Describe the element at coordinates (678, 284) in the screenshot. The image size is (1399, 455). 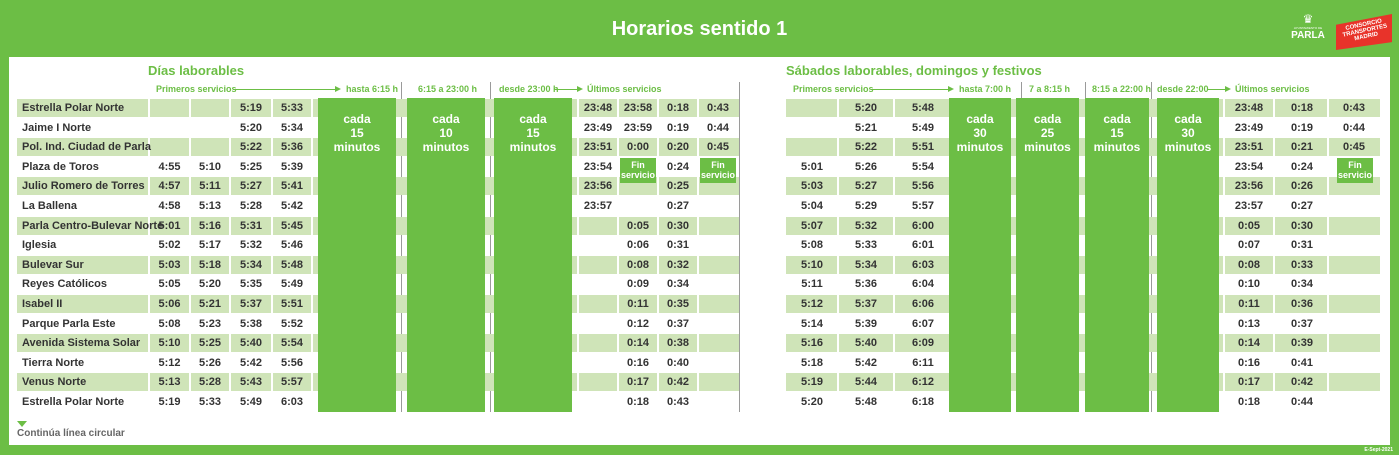
I see `time-cell: 0:34` at that location.